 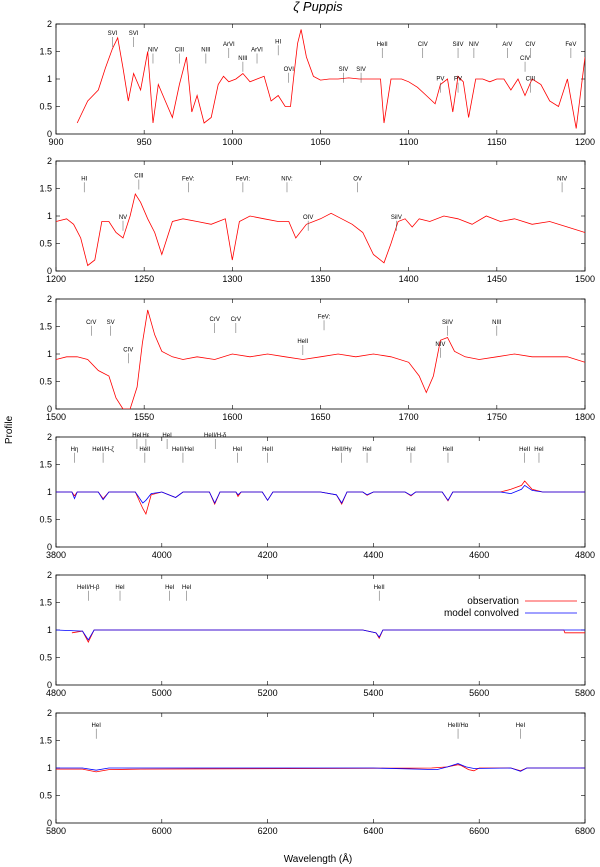 I want to click on x-tick-label: 4600, so click(x=479, y=555).